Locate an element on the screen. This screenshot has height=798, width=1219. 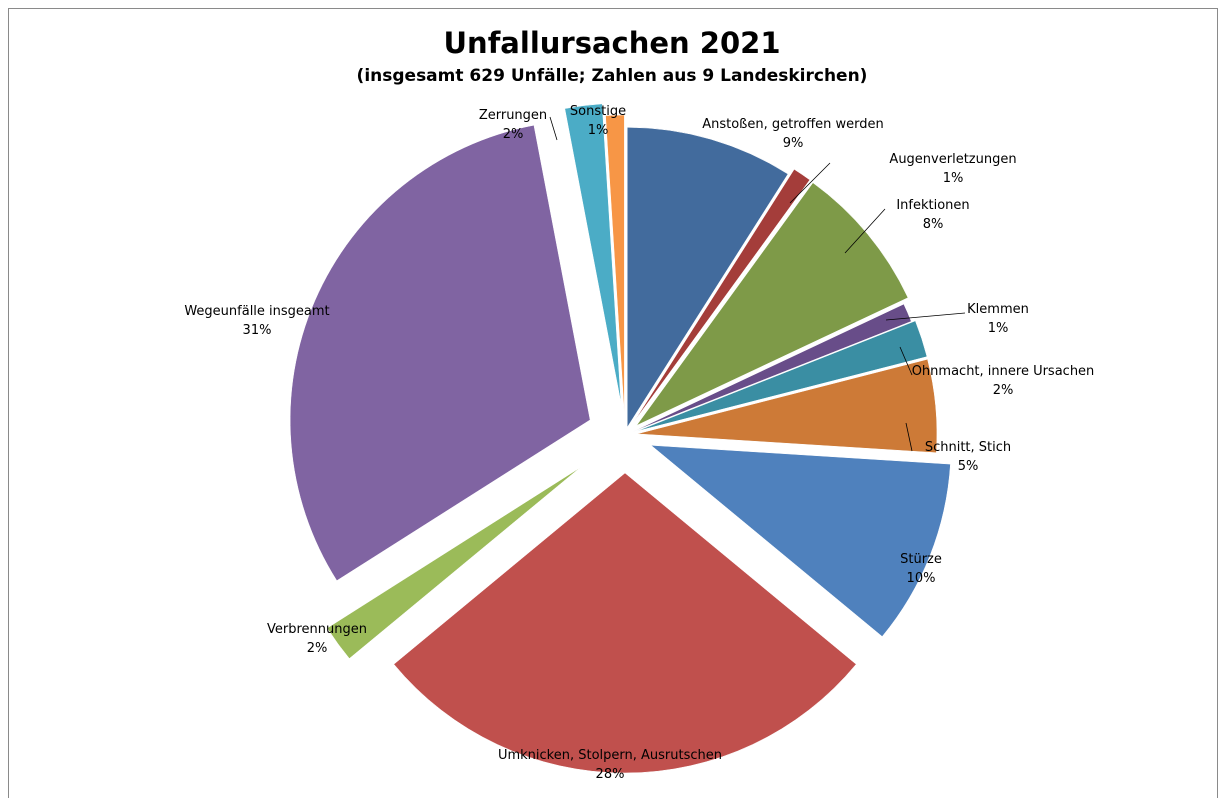
pie-slice-sonstige is located at coordinates (615, 265).